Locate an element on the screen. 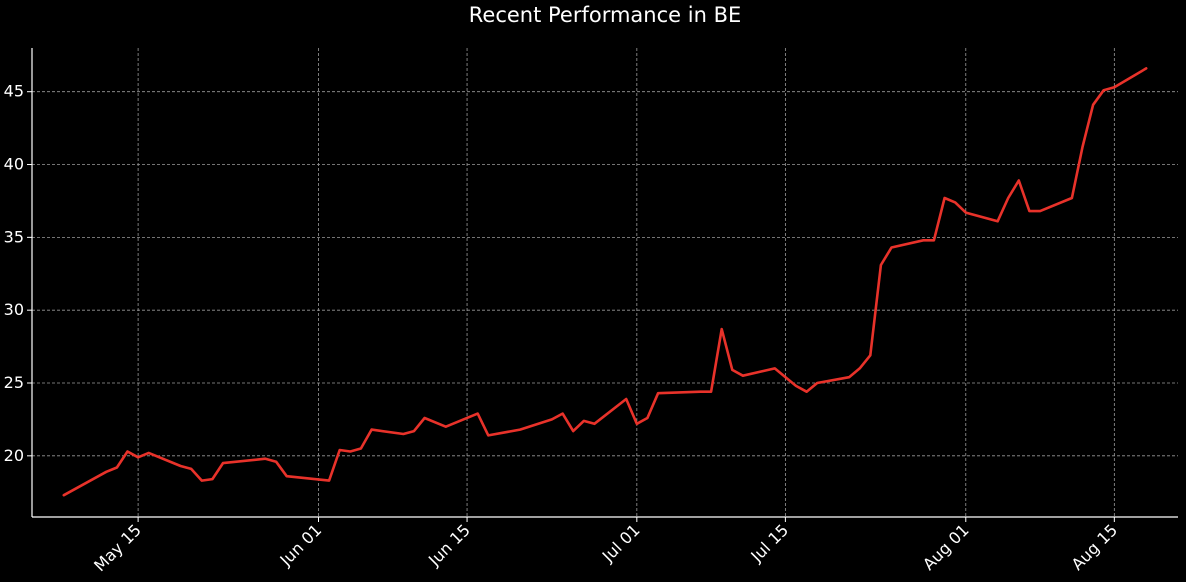 The image size is (1186, 582). x-tick-label: May 15 is located at coordinates (117, 547).